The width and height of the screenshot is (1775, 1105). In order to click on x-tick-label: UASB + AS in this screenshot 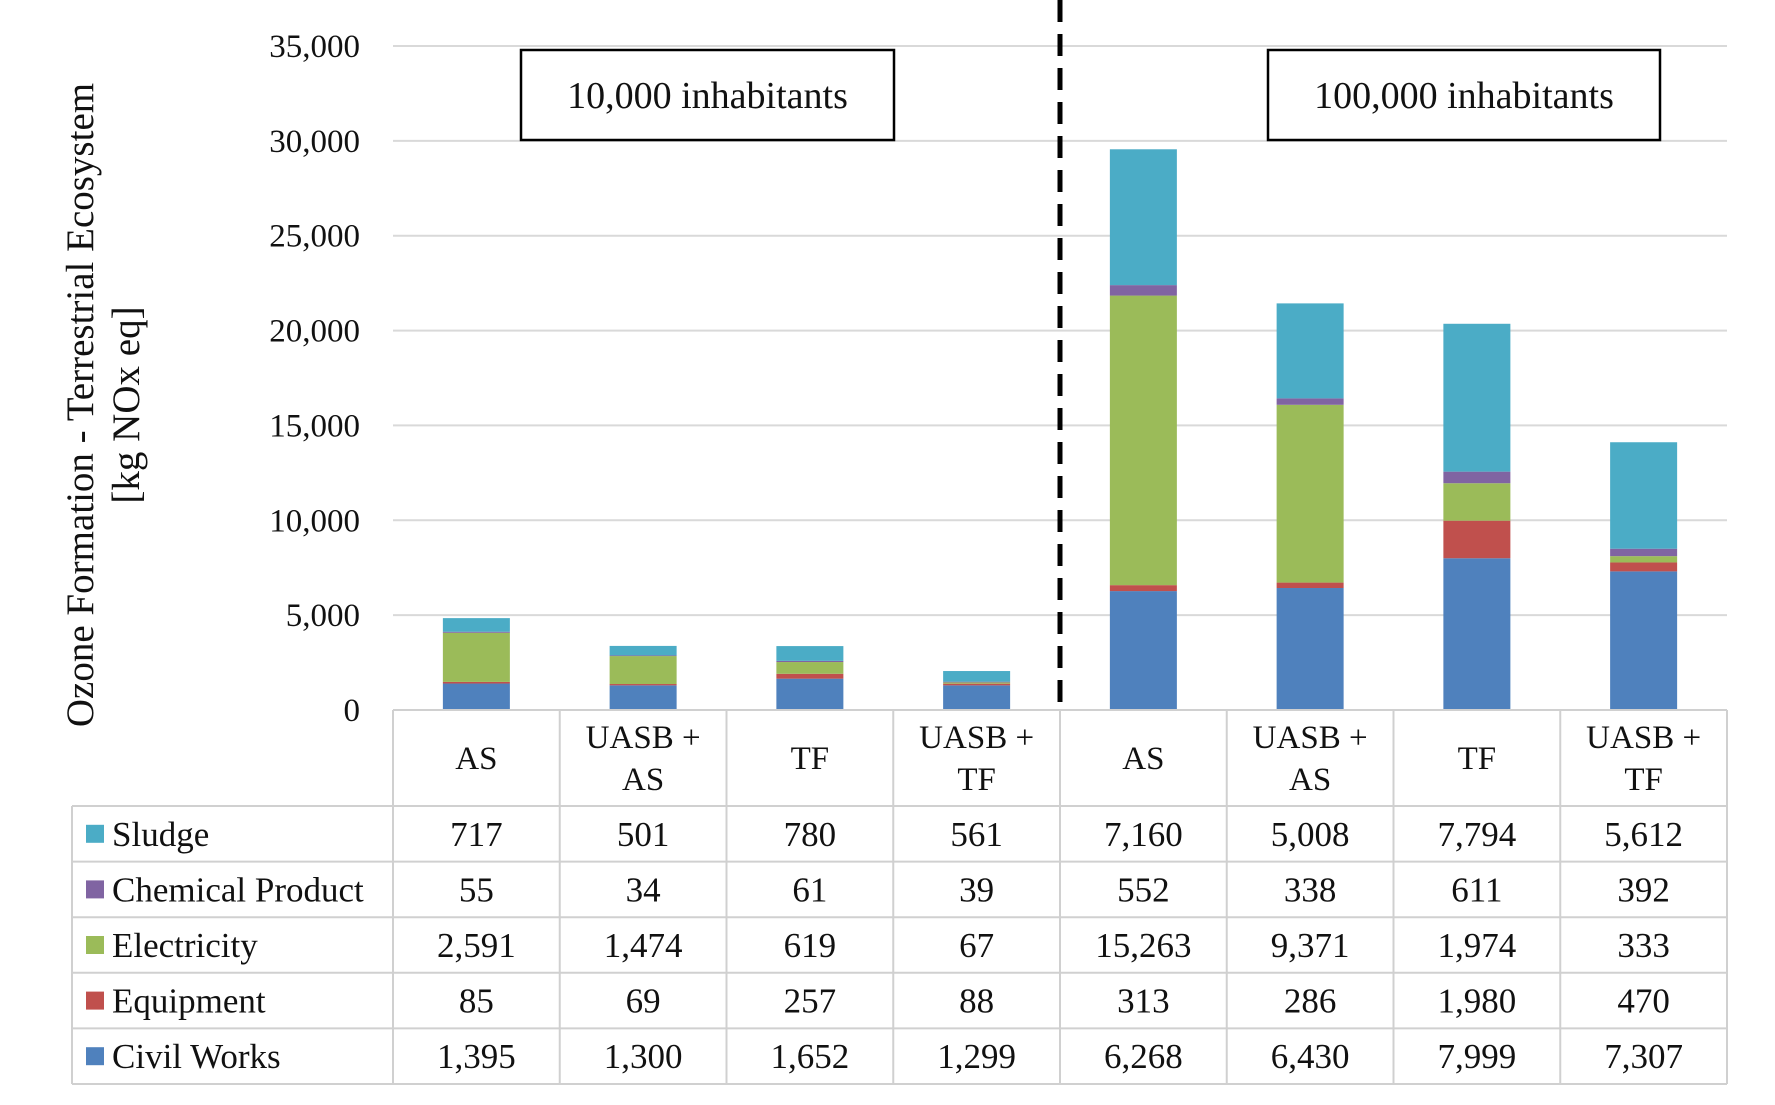, I will do `click(1310, 759)`.